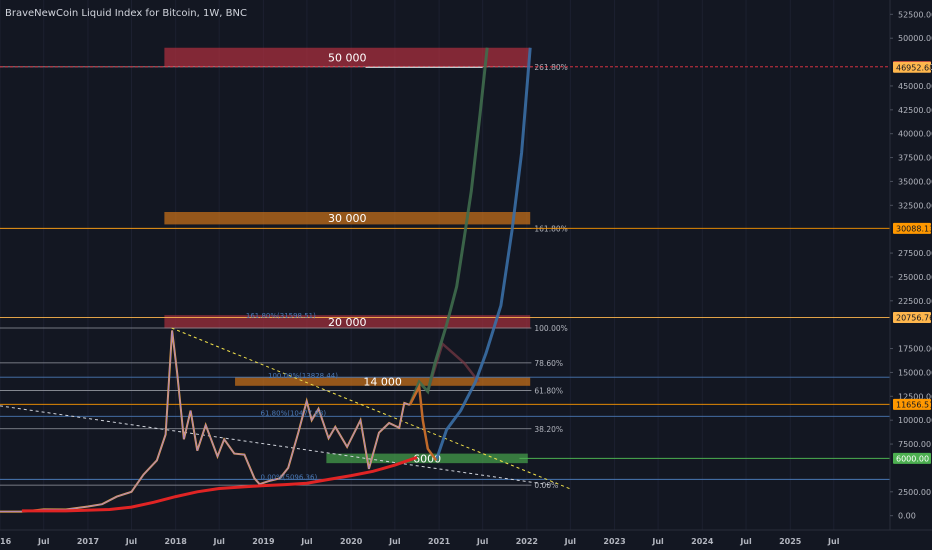 The image size is (932, 550). What do you see at coordinates (914, 444) in the screenshot?
I see `y-tick-label: 7500.00` at bounding box center [914, 444].